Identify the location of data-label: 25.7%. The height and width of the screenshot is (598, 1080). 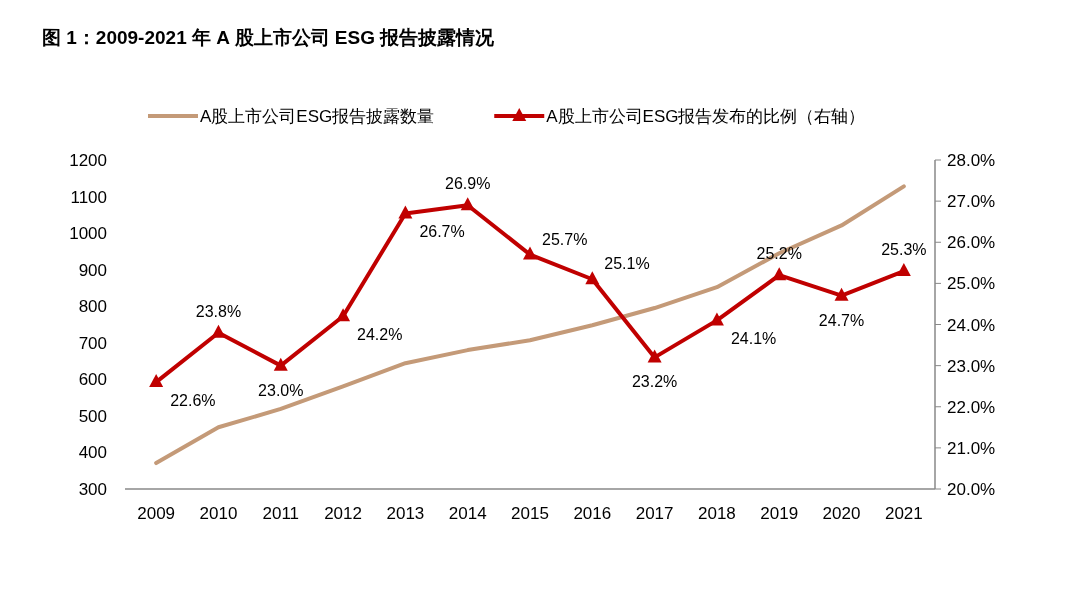
(565, 239).